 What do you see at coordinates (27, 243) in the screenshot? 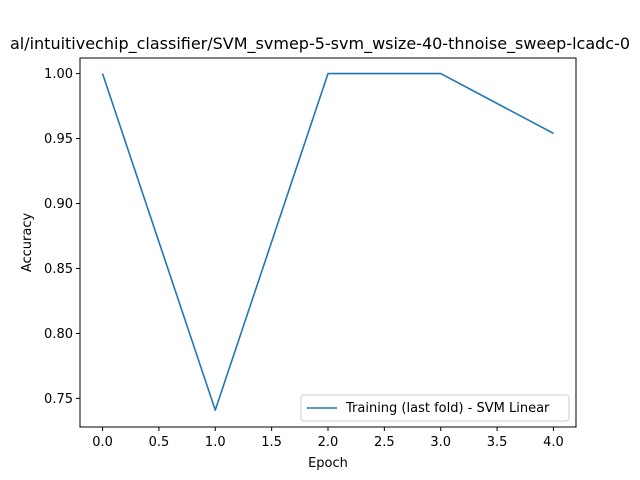
I see `y-axis-label: Accuracy` at bounding box center [27, 243].